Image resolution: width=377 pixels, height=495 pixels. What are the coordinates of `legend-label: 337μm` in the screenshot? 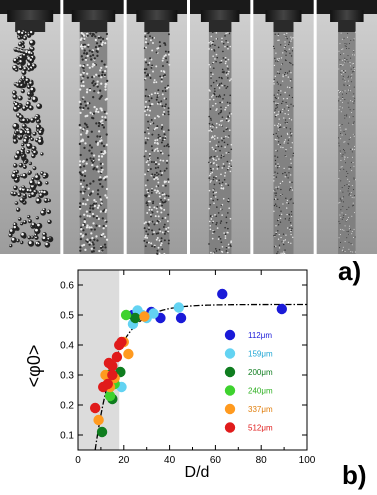 It's located at (260, 409).